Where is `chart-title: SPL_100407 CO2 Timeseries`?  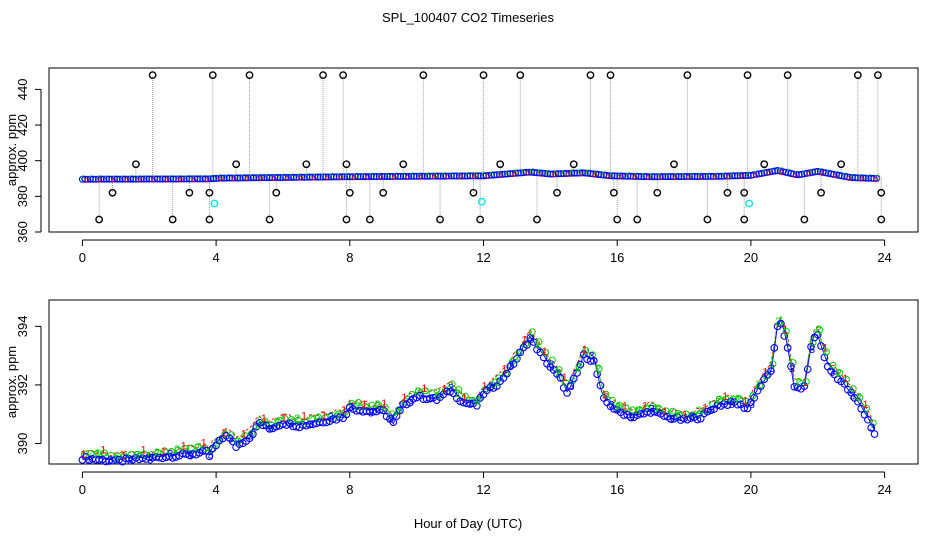 chart-title: SPL_100407 CO2 Timeseries is located at coordinates (468, 17).